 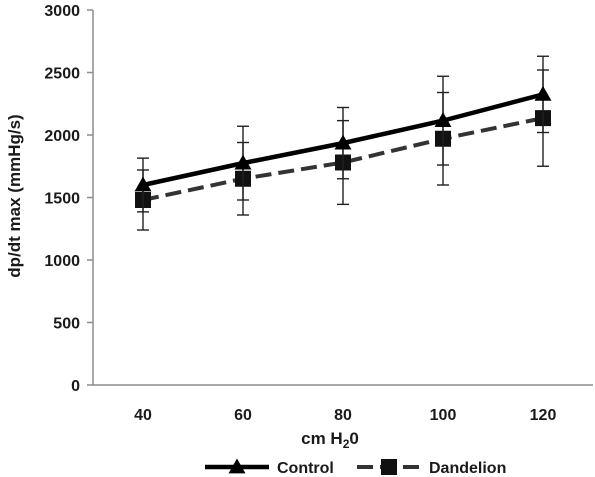 I want to click on y-axis-title-group: dp/dt max (mmHg/s), so click(x=14, y=195).